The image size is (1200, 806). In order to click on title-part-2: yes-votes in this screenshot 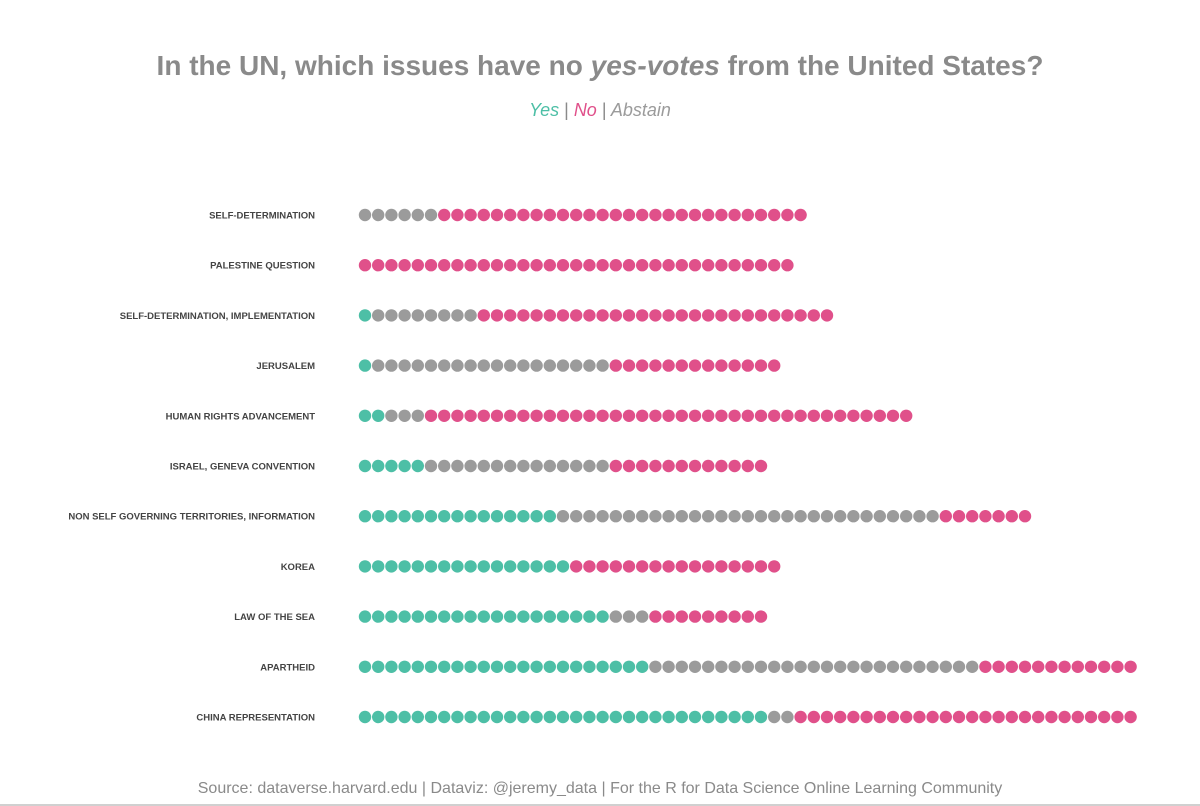, I will do `click(655, 65)`.